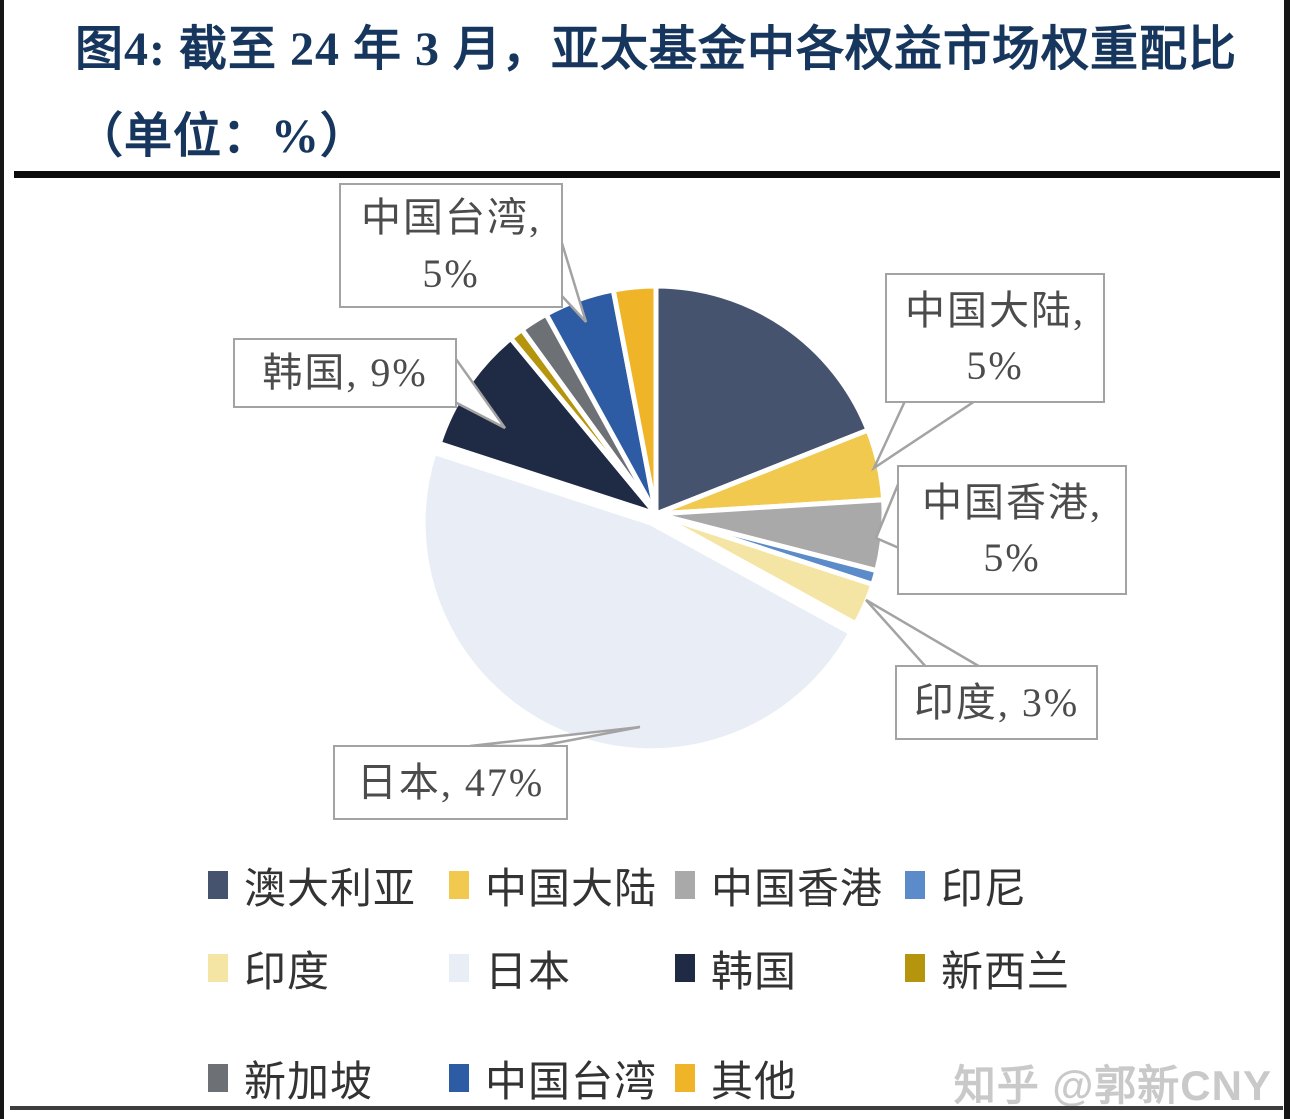  What do you see at coordinates (218, 885) in the screenshot?
I see `legend-swatch-australia` at bounding box center [218, 885].